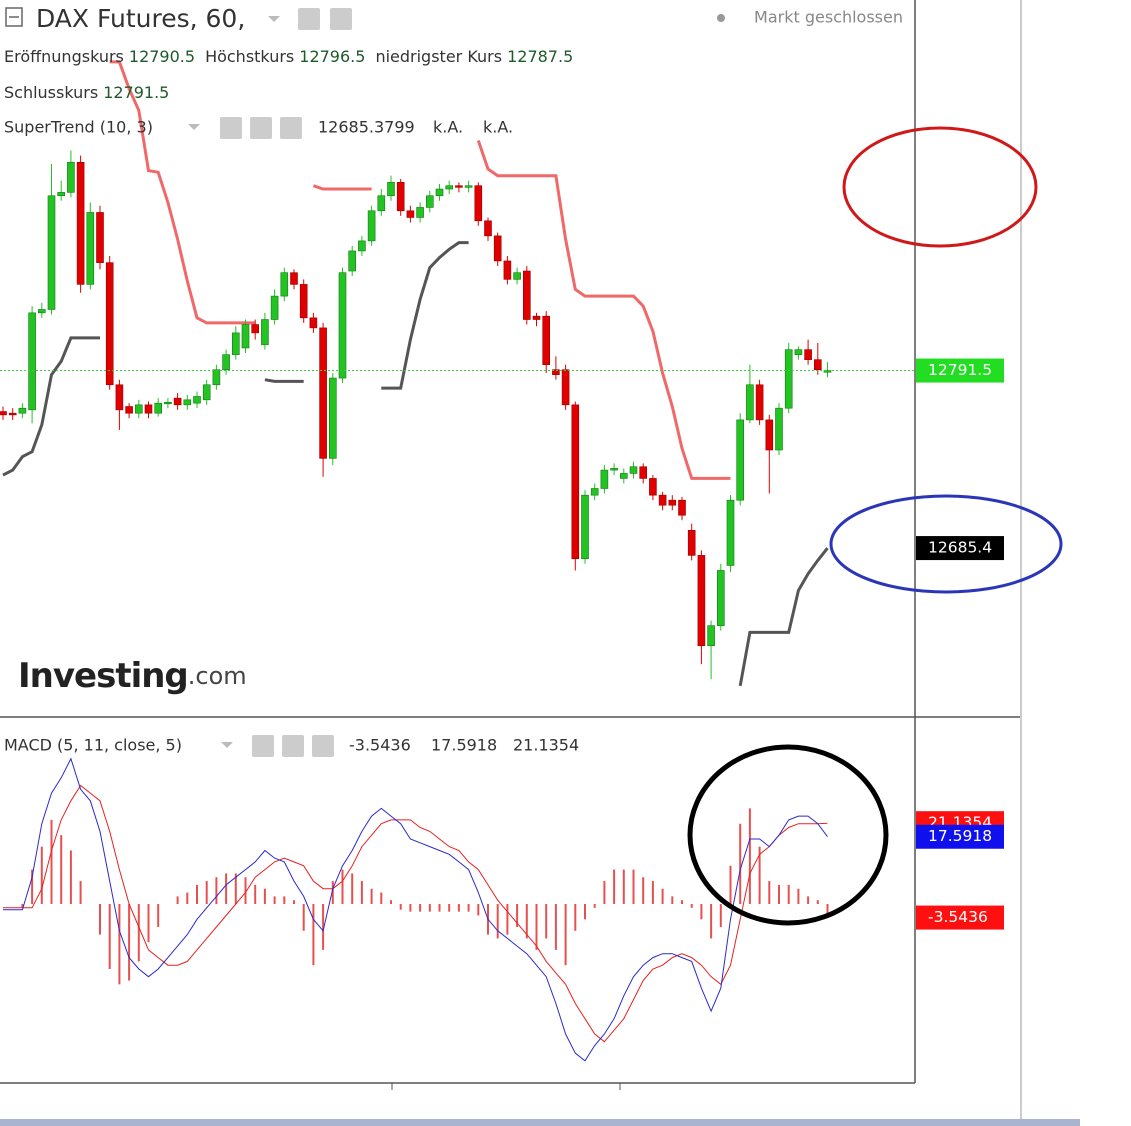 This screenshot has width=1131, height=1126. What do you see at coordinates (380, 745) in the screenshot?
I see `macd-value: -3.5436` at bounding box center [380, 745].